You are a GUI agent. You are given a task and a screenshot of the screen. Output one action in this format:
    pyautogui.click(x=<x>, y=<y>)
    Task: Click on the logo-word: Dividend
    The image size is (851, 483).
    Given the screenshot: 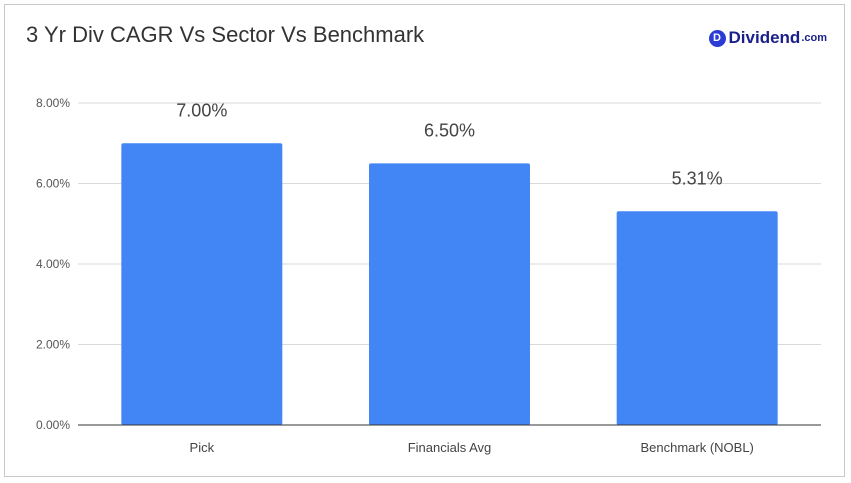 What is the action you would take?
    pyautogui.click(x=764, y=37)
    